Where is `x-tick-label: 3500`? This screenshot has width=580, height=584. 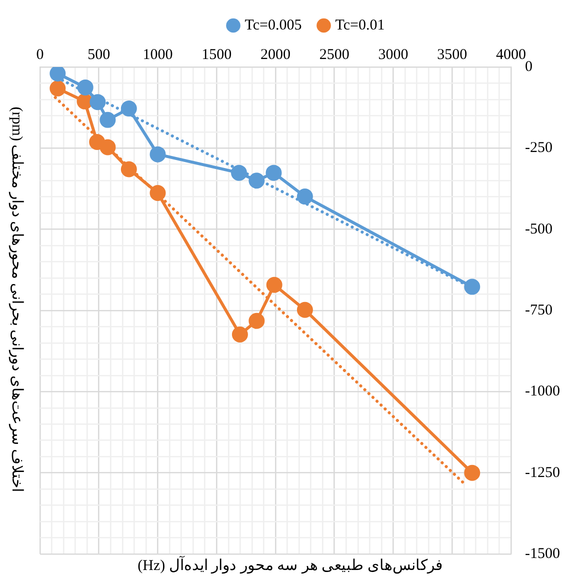
x-tick-label: 3500 is located at coordinates (452, 54).